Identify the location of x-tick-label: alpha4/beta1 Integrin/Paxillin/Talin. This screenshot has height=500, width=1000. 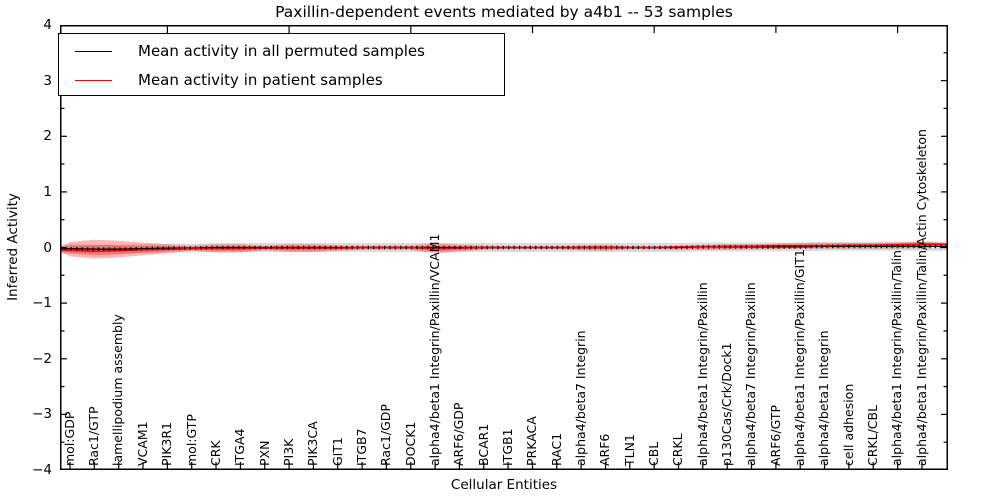
(897, 358).